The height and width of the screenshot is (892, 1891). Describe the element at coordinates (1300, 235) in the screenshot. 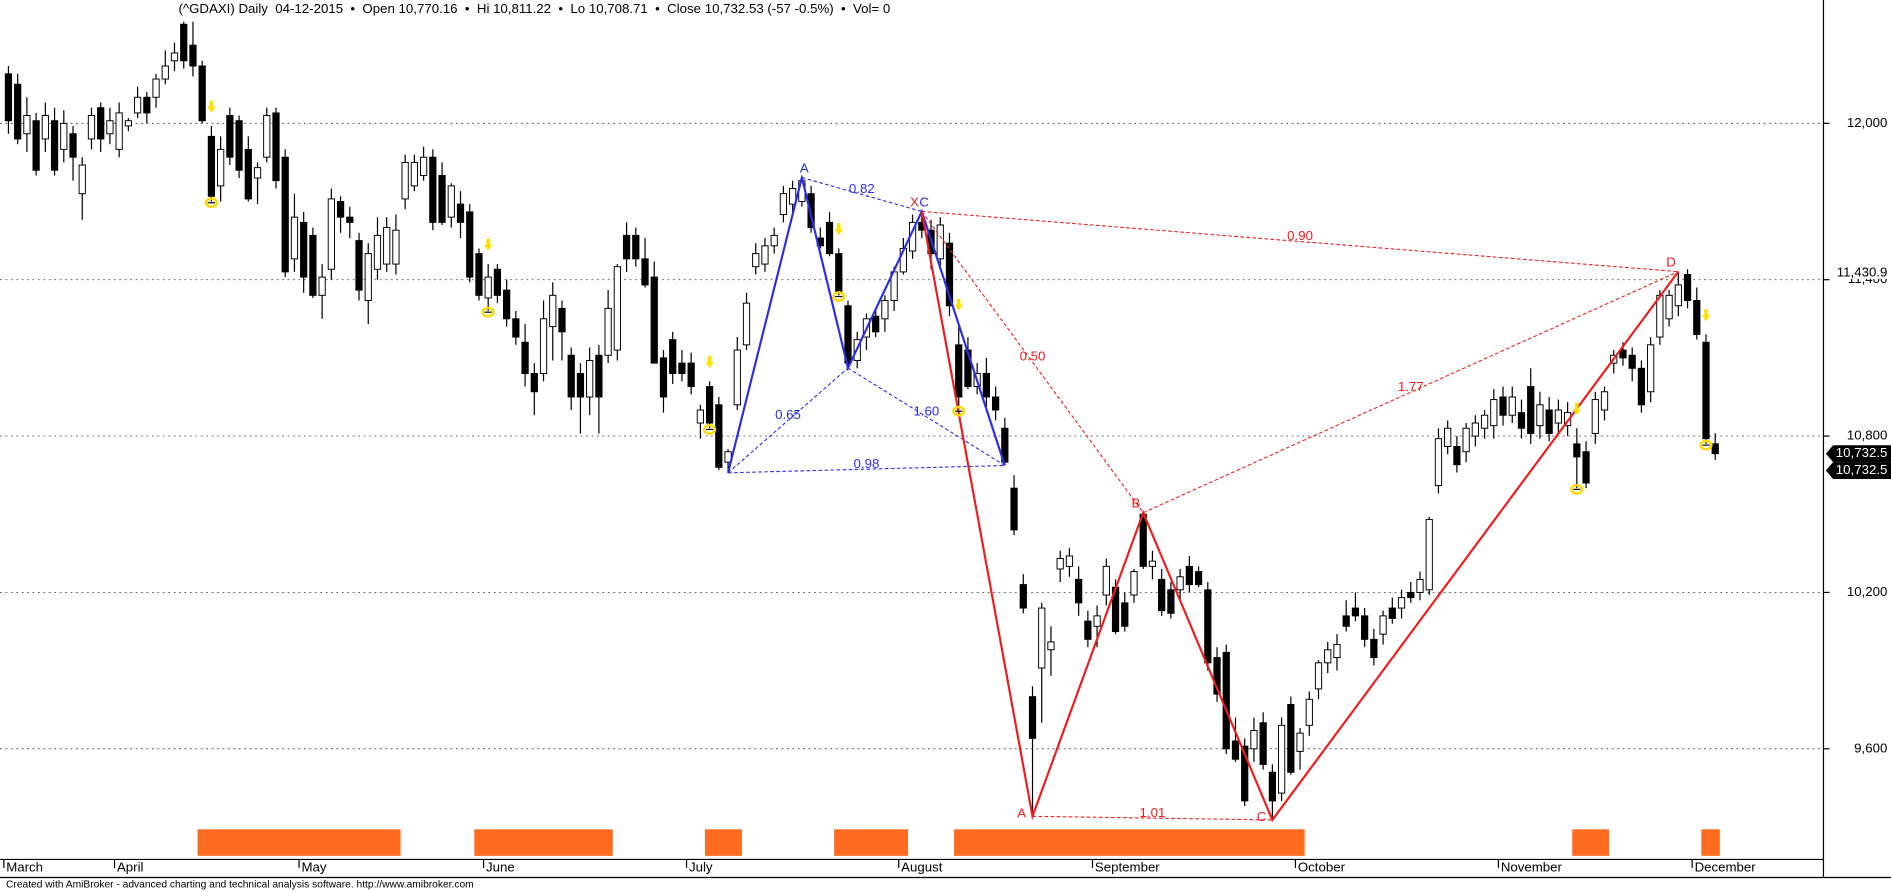

I see `pattern-ratio: 0.90` at that location.